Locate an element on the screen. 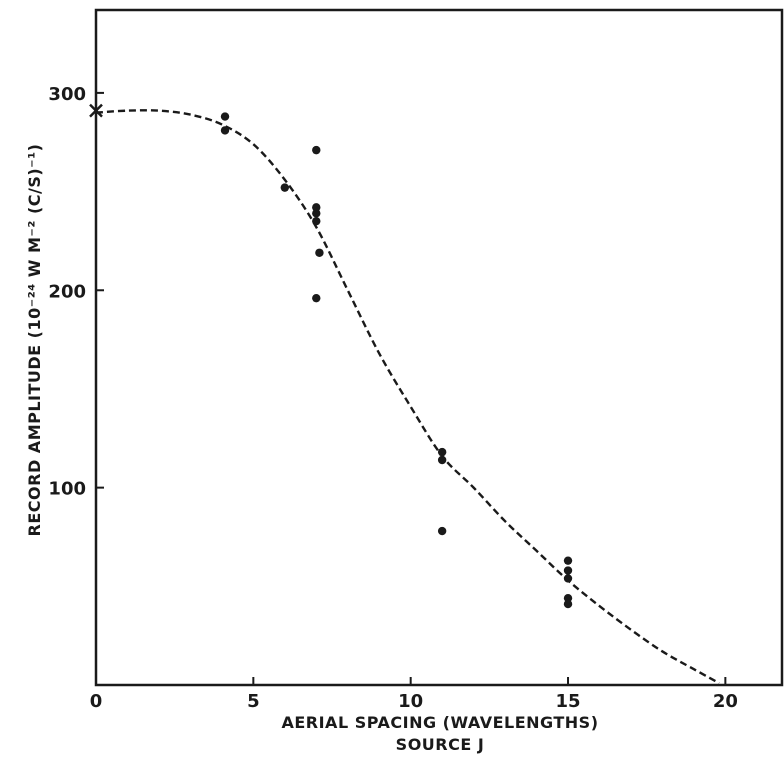  data-point-cross is located at coordinates (96, 110).